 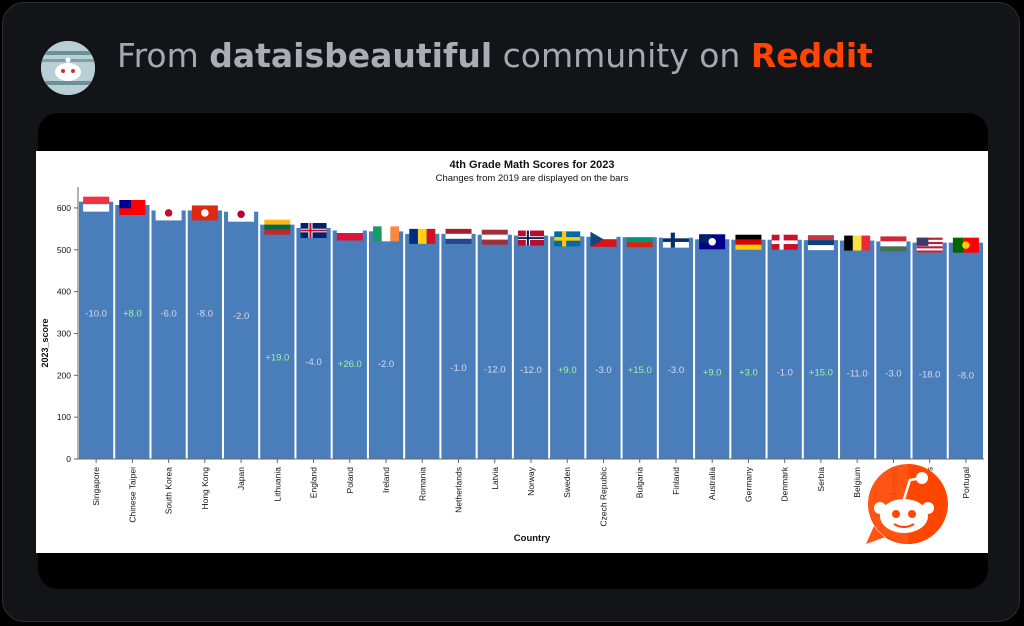 What do you see at coordinates (168, 314) in the screenshot?
I see `change-label: -6.0` at bounding box center [168, 314].